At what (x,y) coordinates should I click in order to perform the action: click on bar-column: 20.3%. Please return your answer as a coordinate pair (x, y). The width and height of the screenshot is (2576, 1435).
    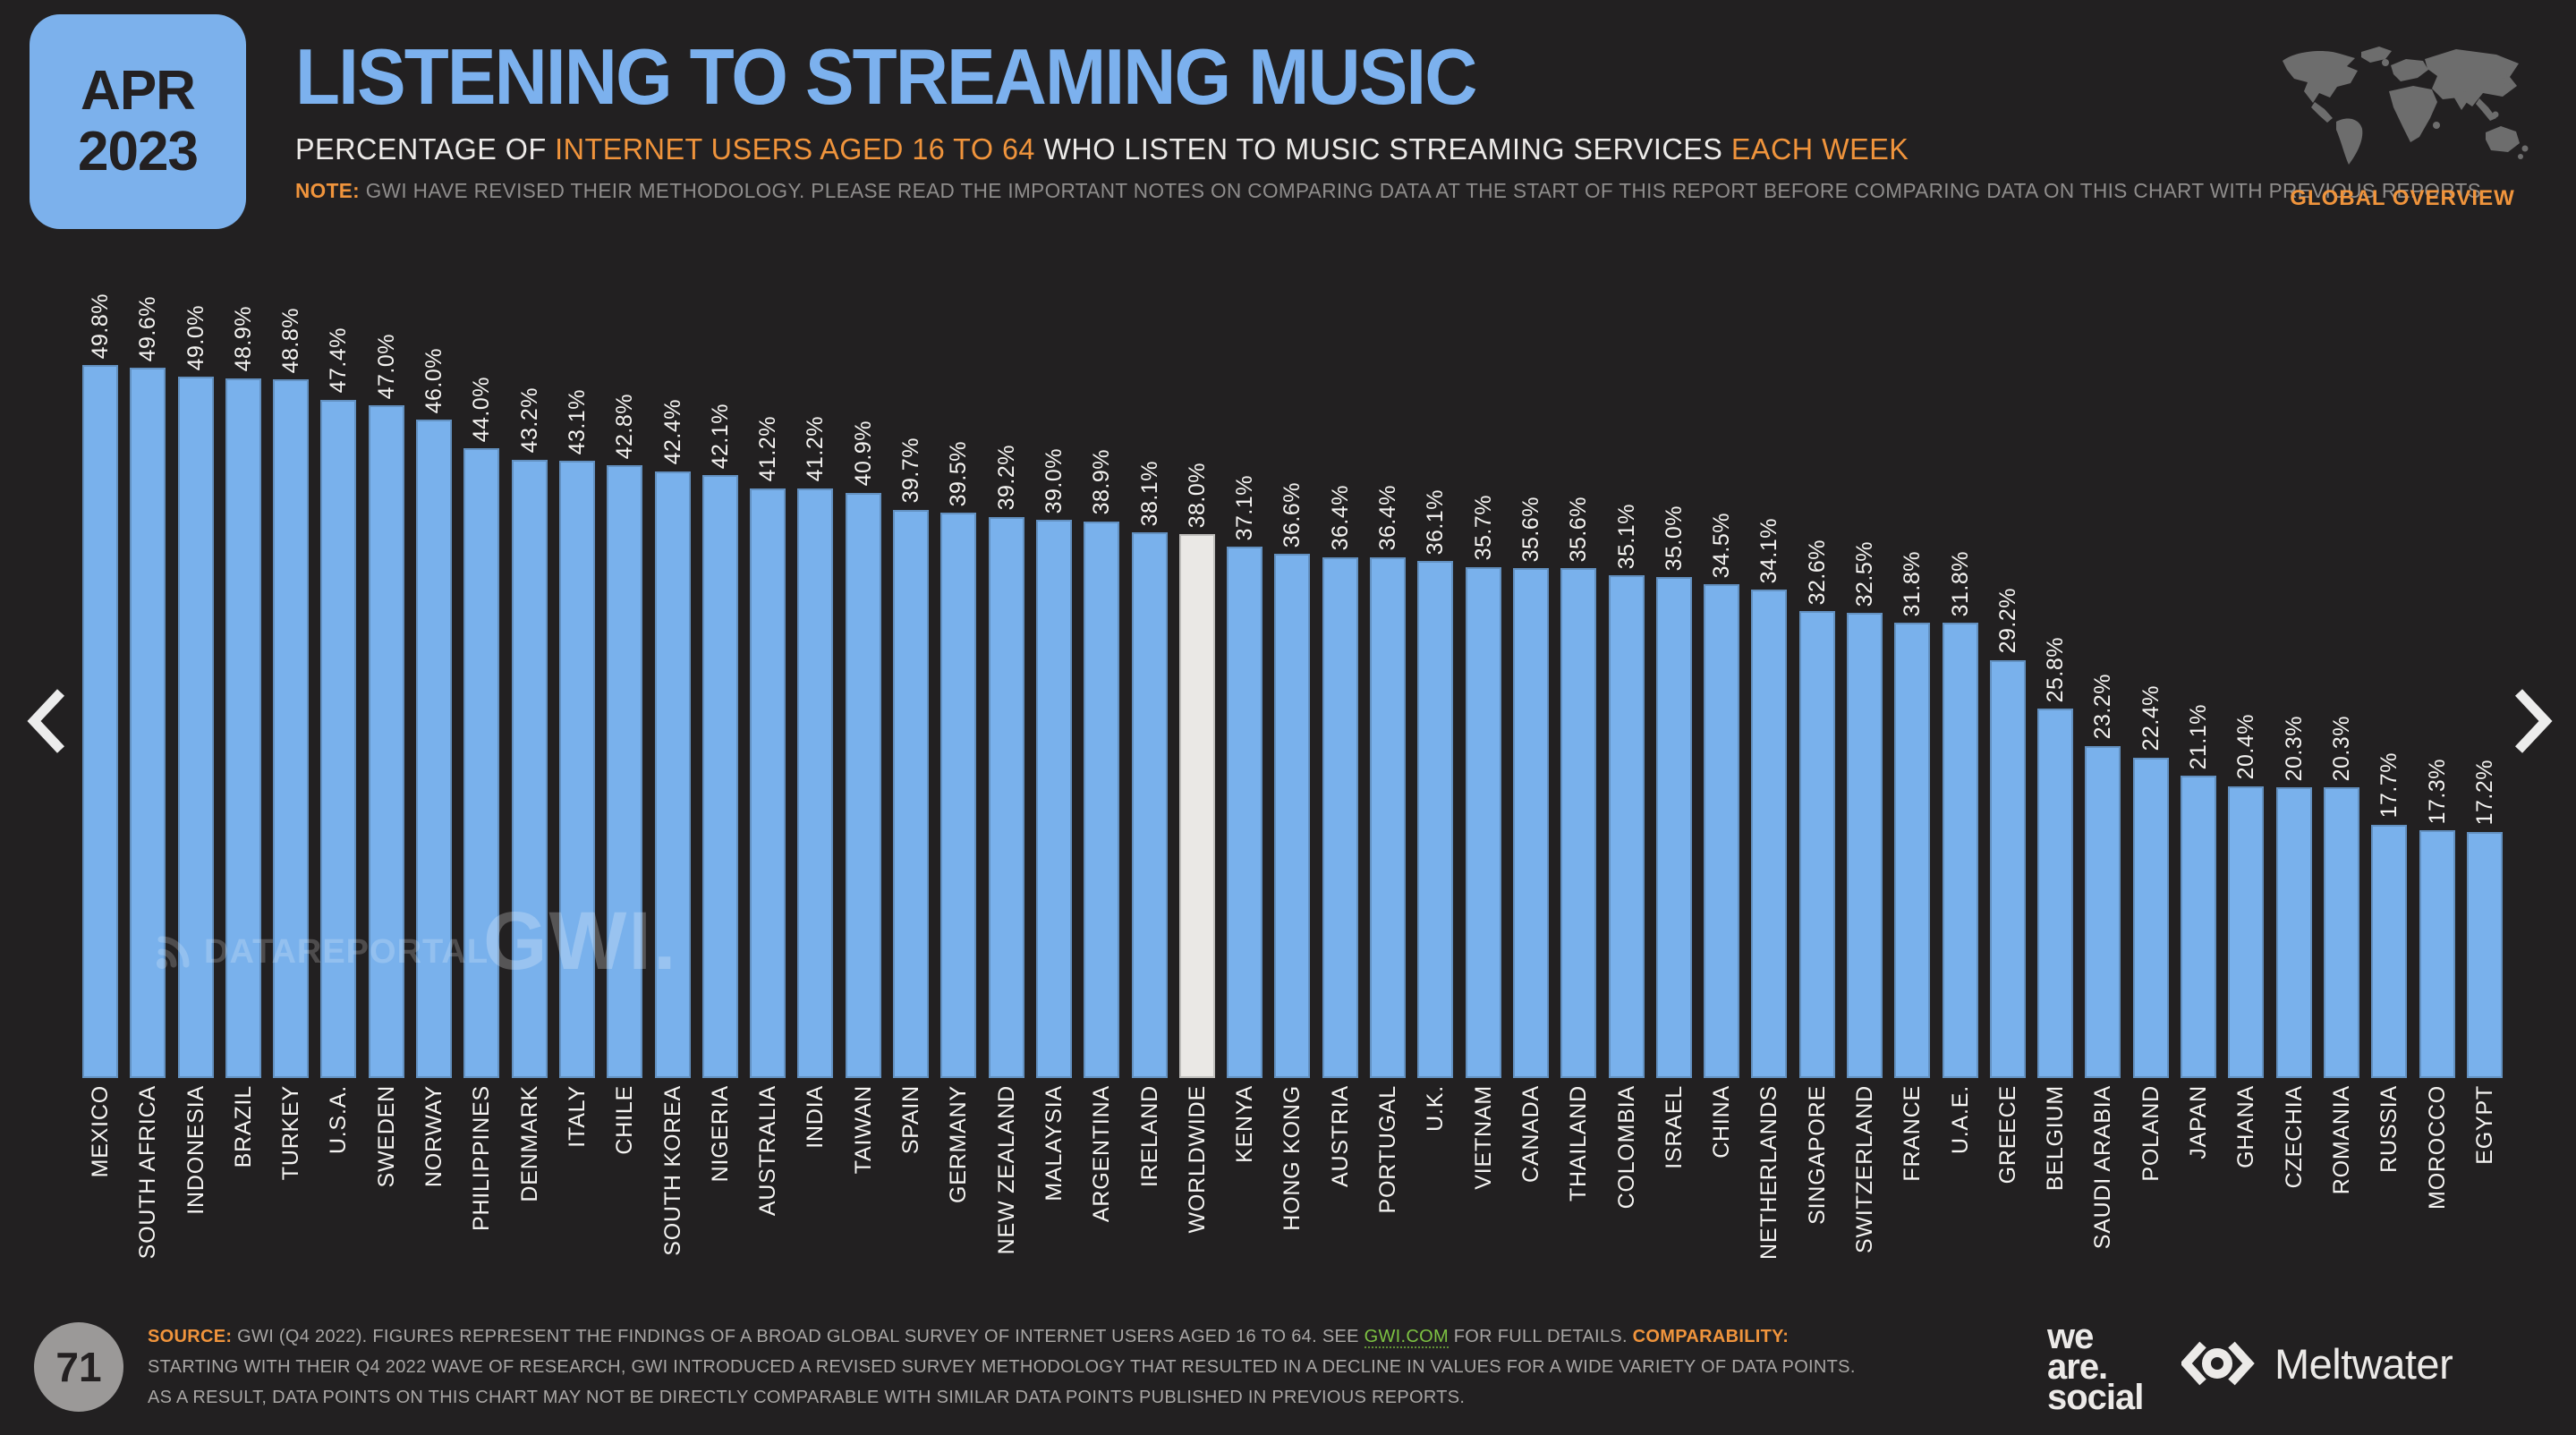
    Looking at the image, I should click on (2341, 897).